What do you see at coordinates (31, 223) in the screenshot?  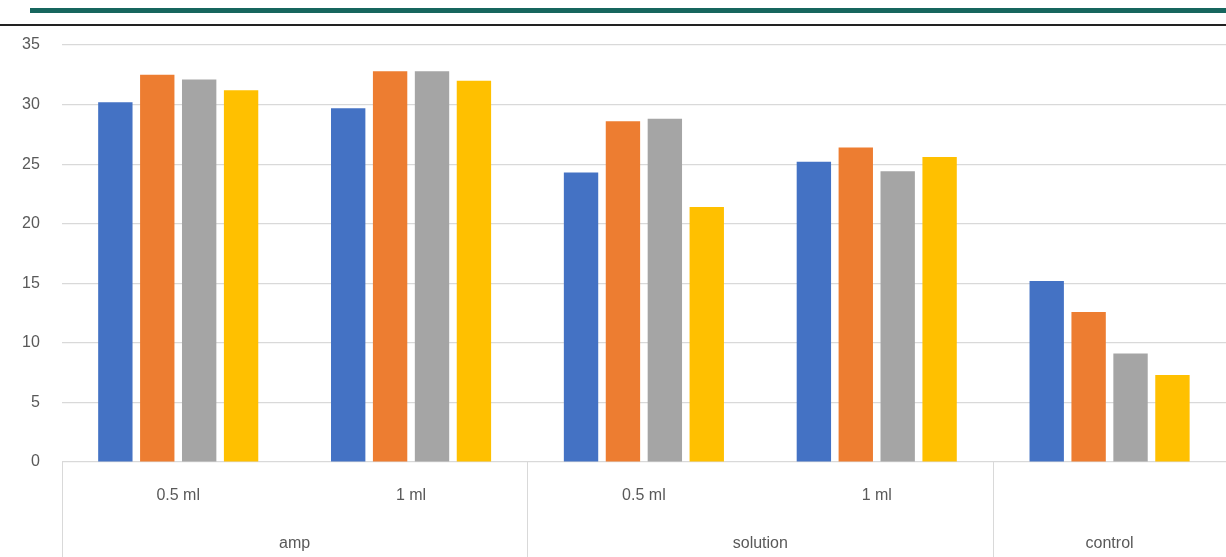 I see `y-tick-label: 20` at bounding box center [31, 223].